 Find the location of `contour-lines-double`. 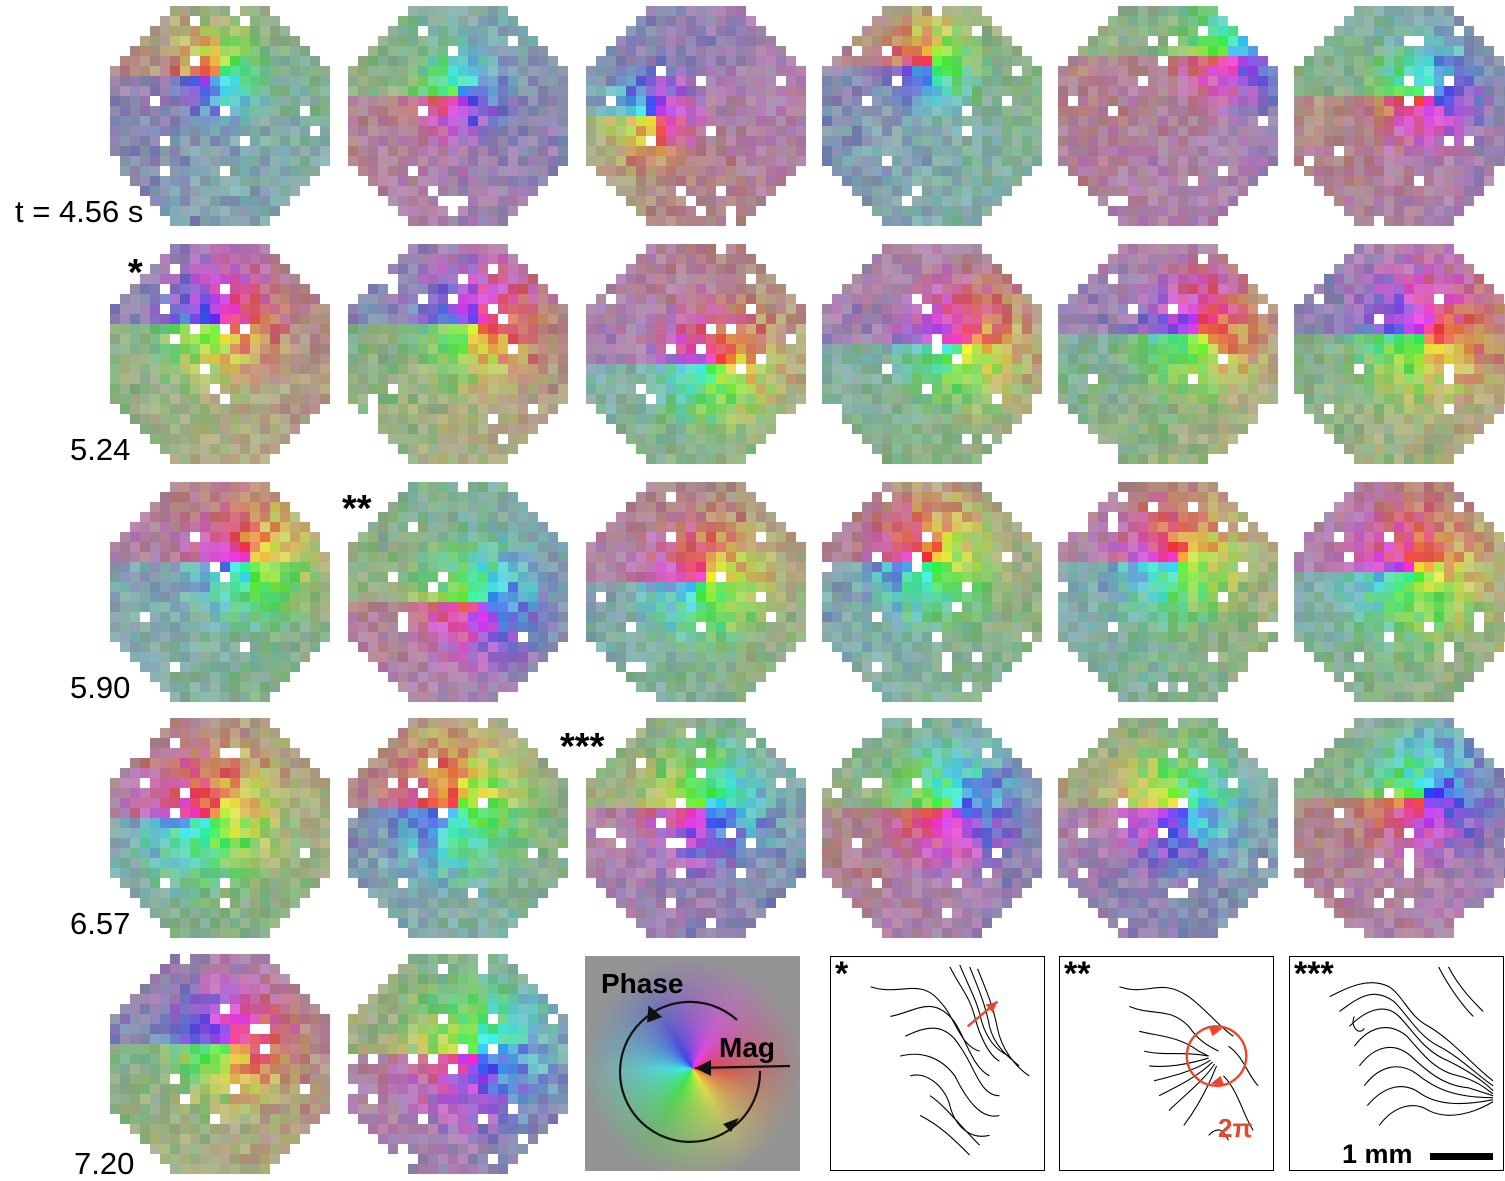

contour-lines-double is located at coordinates (1189, 1063).